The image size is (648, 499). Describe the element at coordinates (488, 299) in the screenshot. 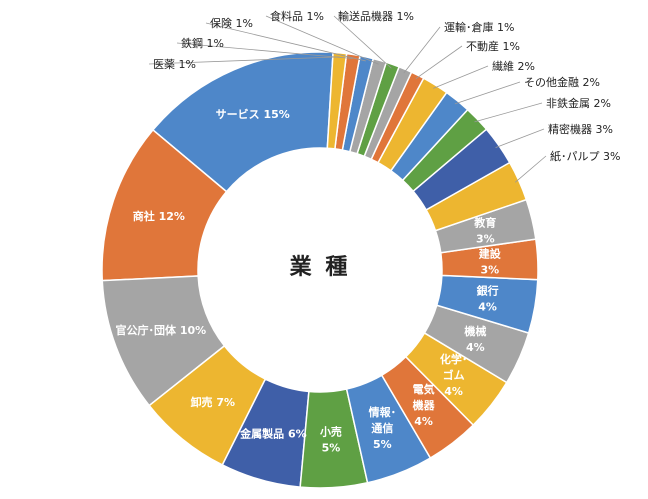

I see `slice-銀行-label: 銀行 4%` at that location.